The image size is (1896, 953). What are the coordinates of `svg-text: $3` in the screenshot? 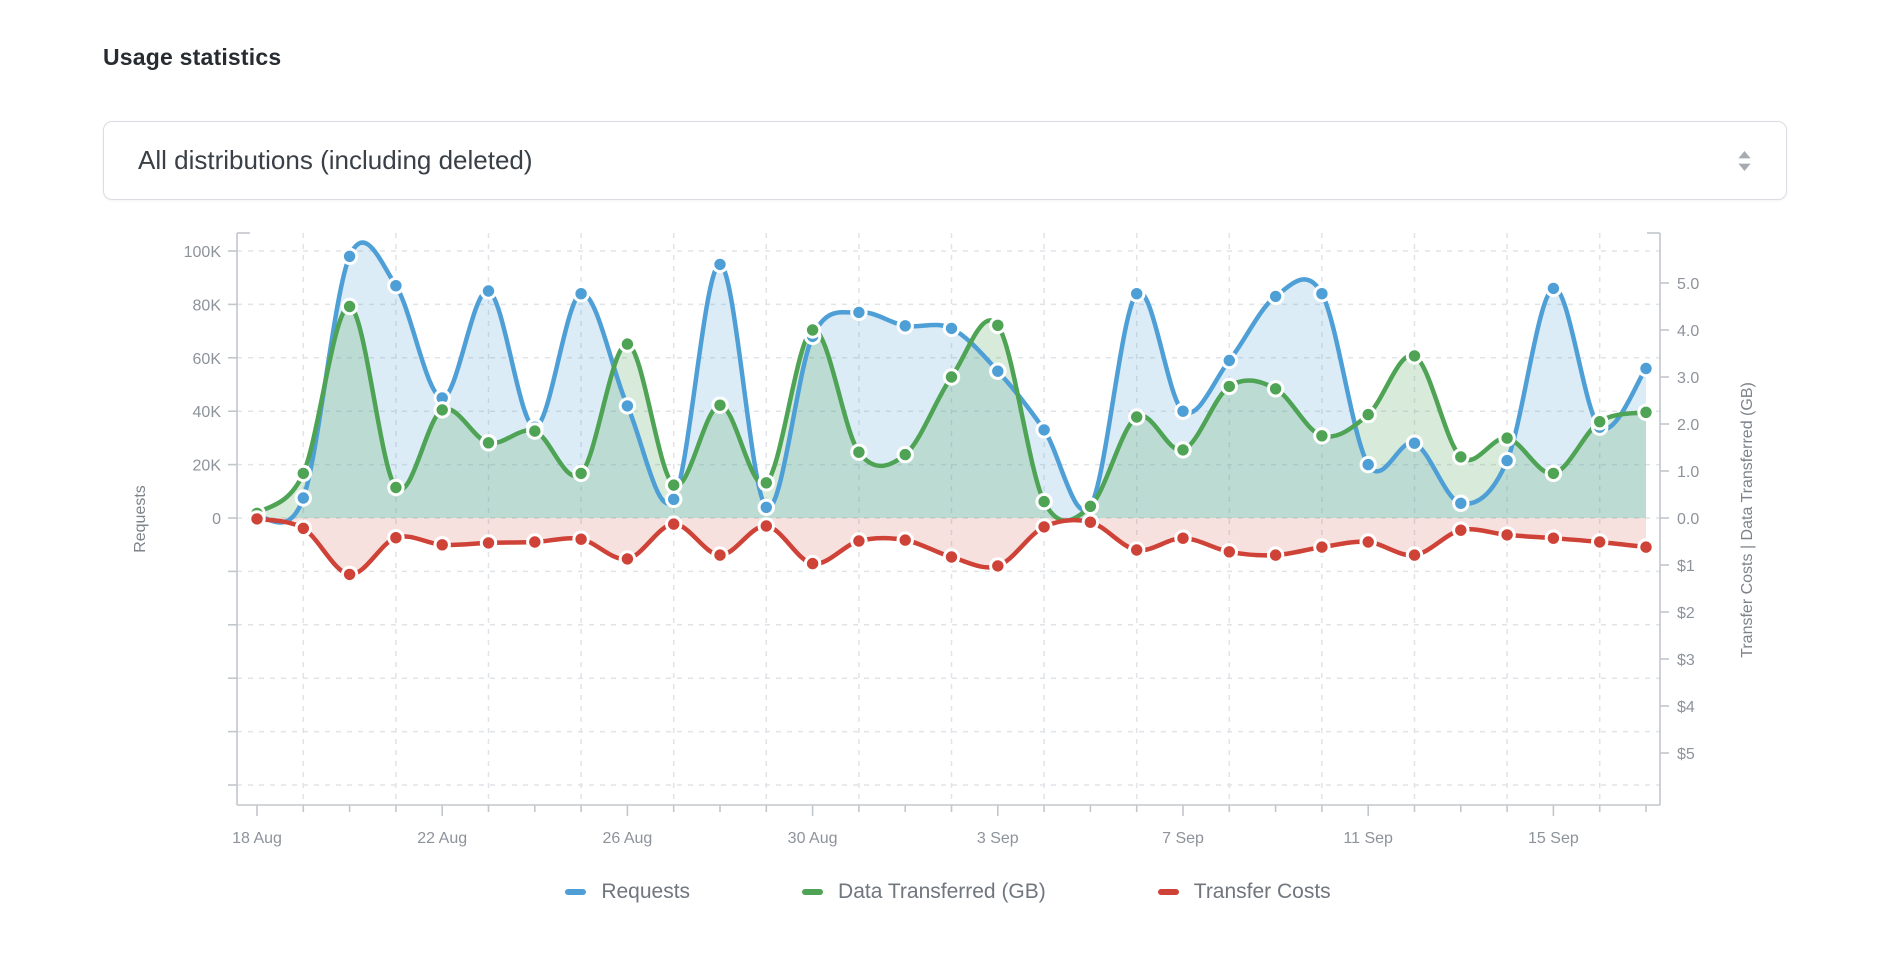 It's located at (1686, 660).